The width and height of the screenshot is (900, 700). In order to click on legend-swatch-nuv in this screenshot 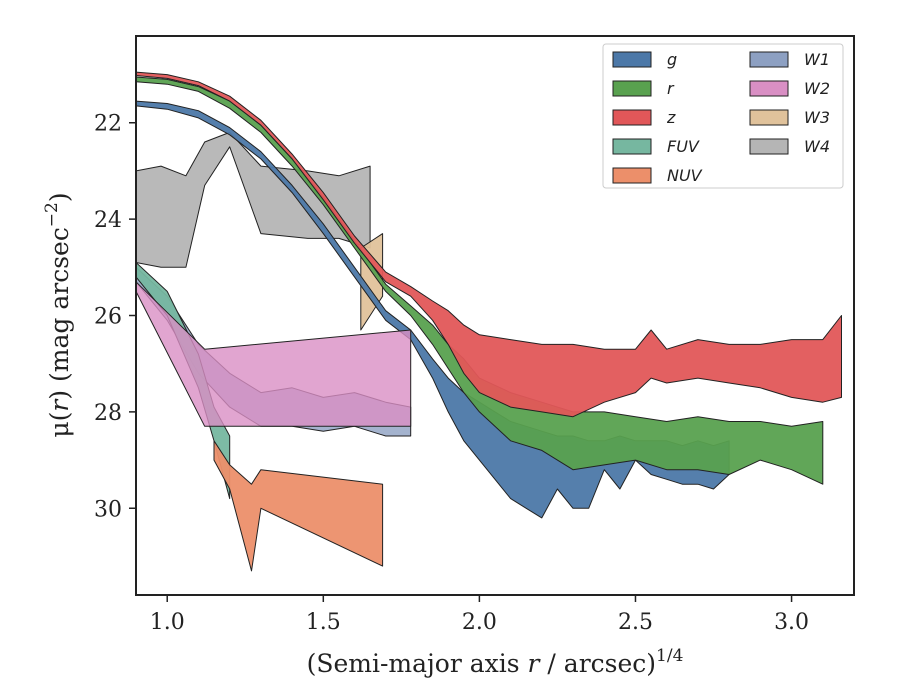, I will do `click(632, 175)`.